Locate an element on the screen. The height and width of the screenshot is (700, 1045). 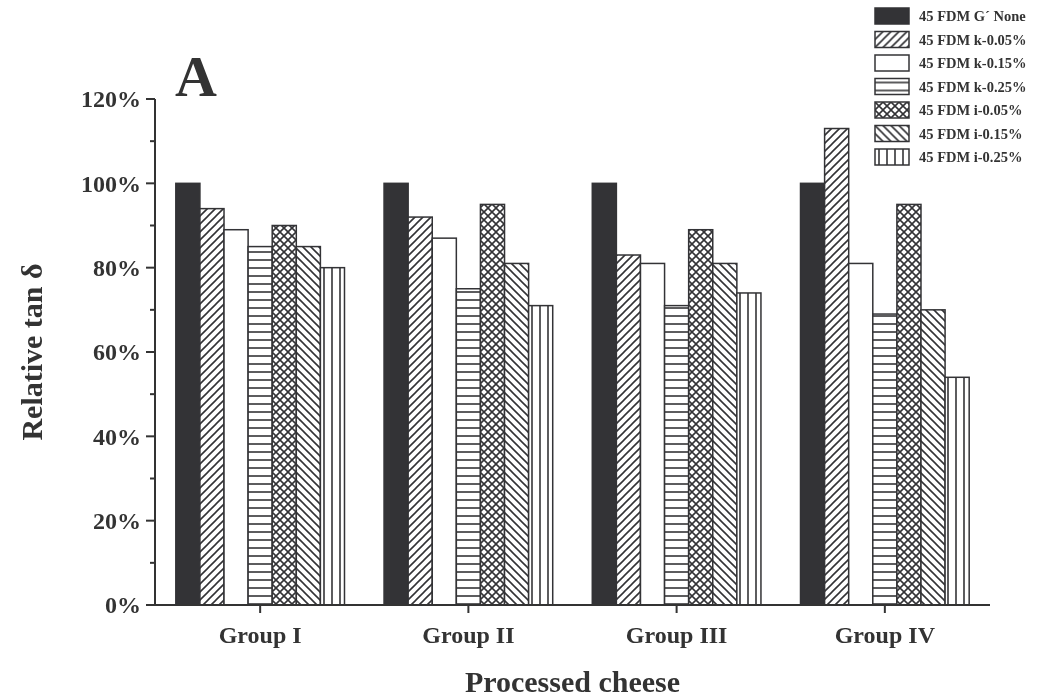
legend-label: 45 FDM k-0.05% is located at coordinates (973, 39).